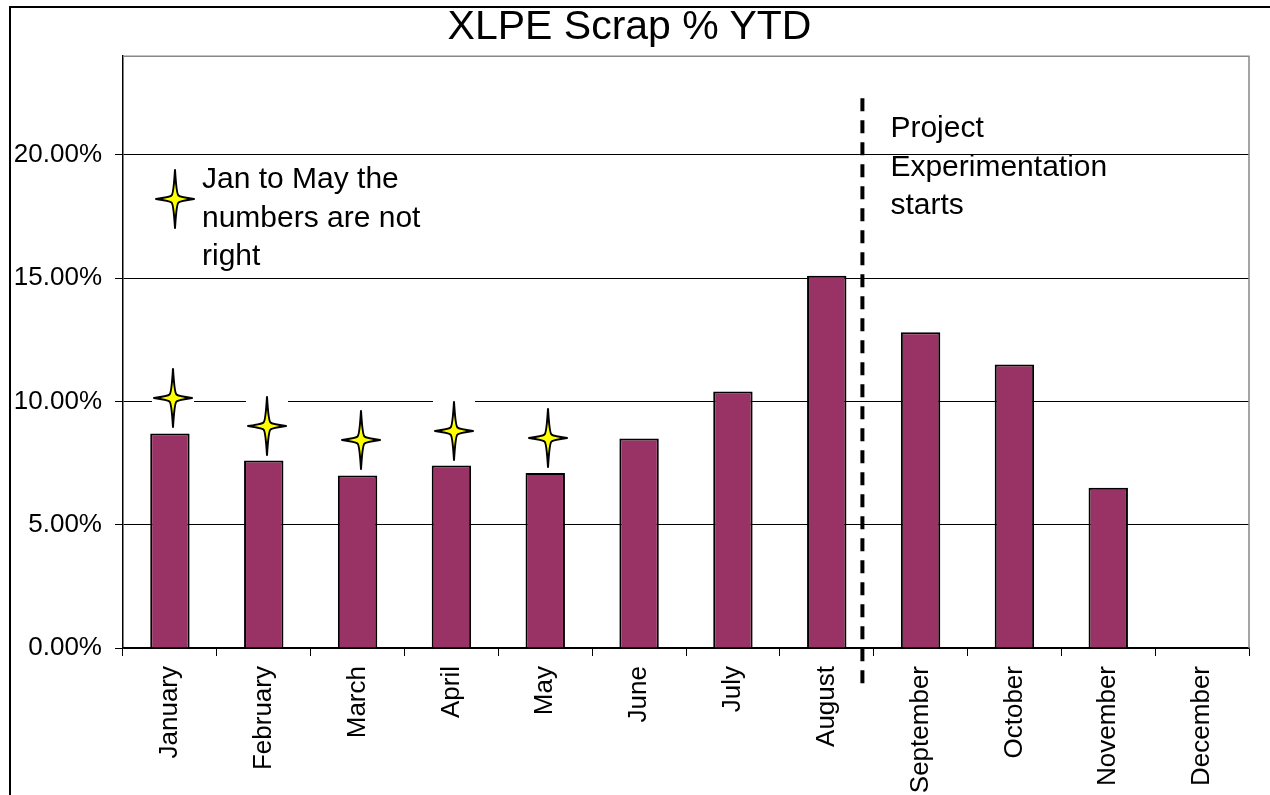 The width and height of the screenshot is (1270, 795). Describe the element at coordinates (543, 691) in the screenshot. I see `x-tick-label: May` at that location.